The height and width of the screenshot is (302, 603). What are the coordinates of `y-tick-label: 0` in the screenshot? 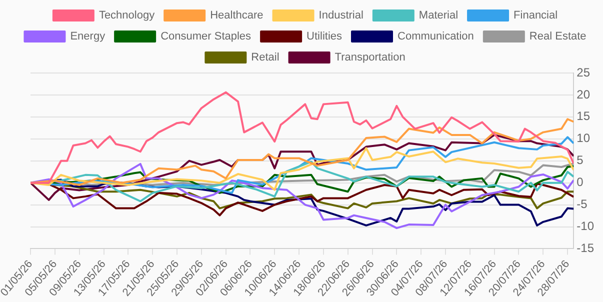 It's located at (580, 182).